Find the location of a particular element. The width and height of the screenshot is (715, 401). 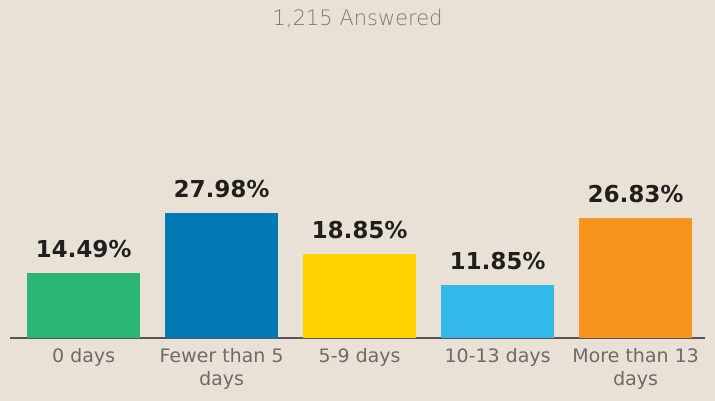

value-label: 11.85% is located at coordinates (497, 262).